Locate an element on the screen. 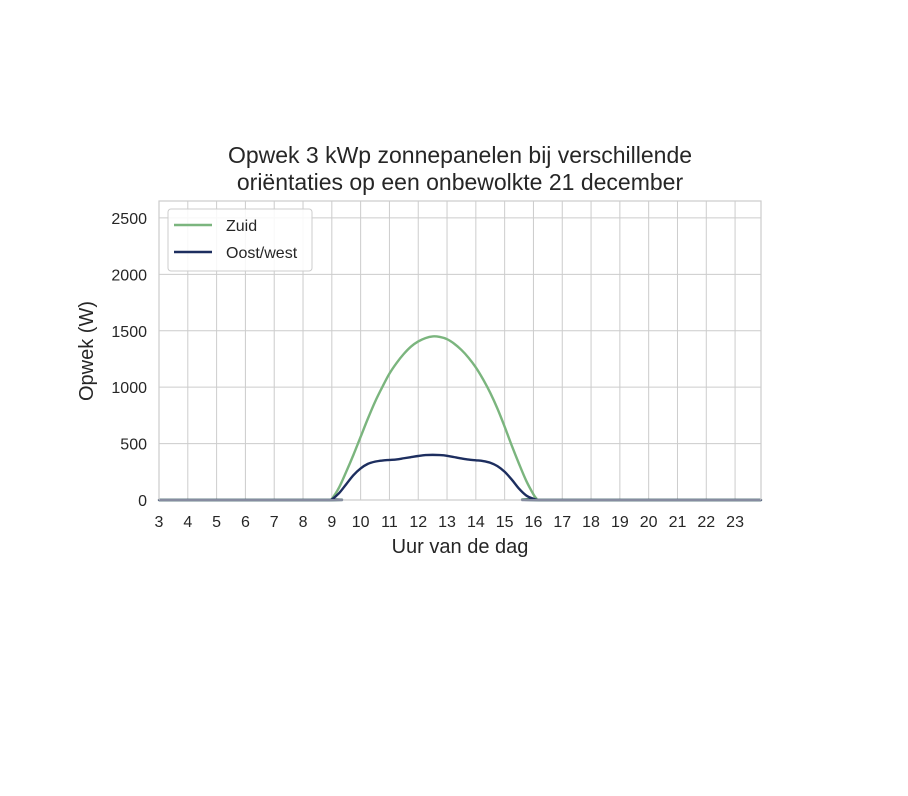  x-tick-label: 12 is located at coordinates (418, 522).